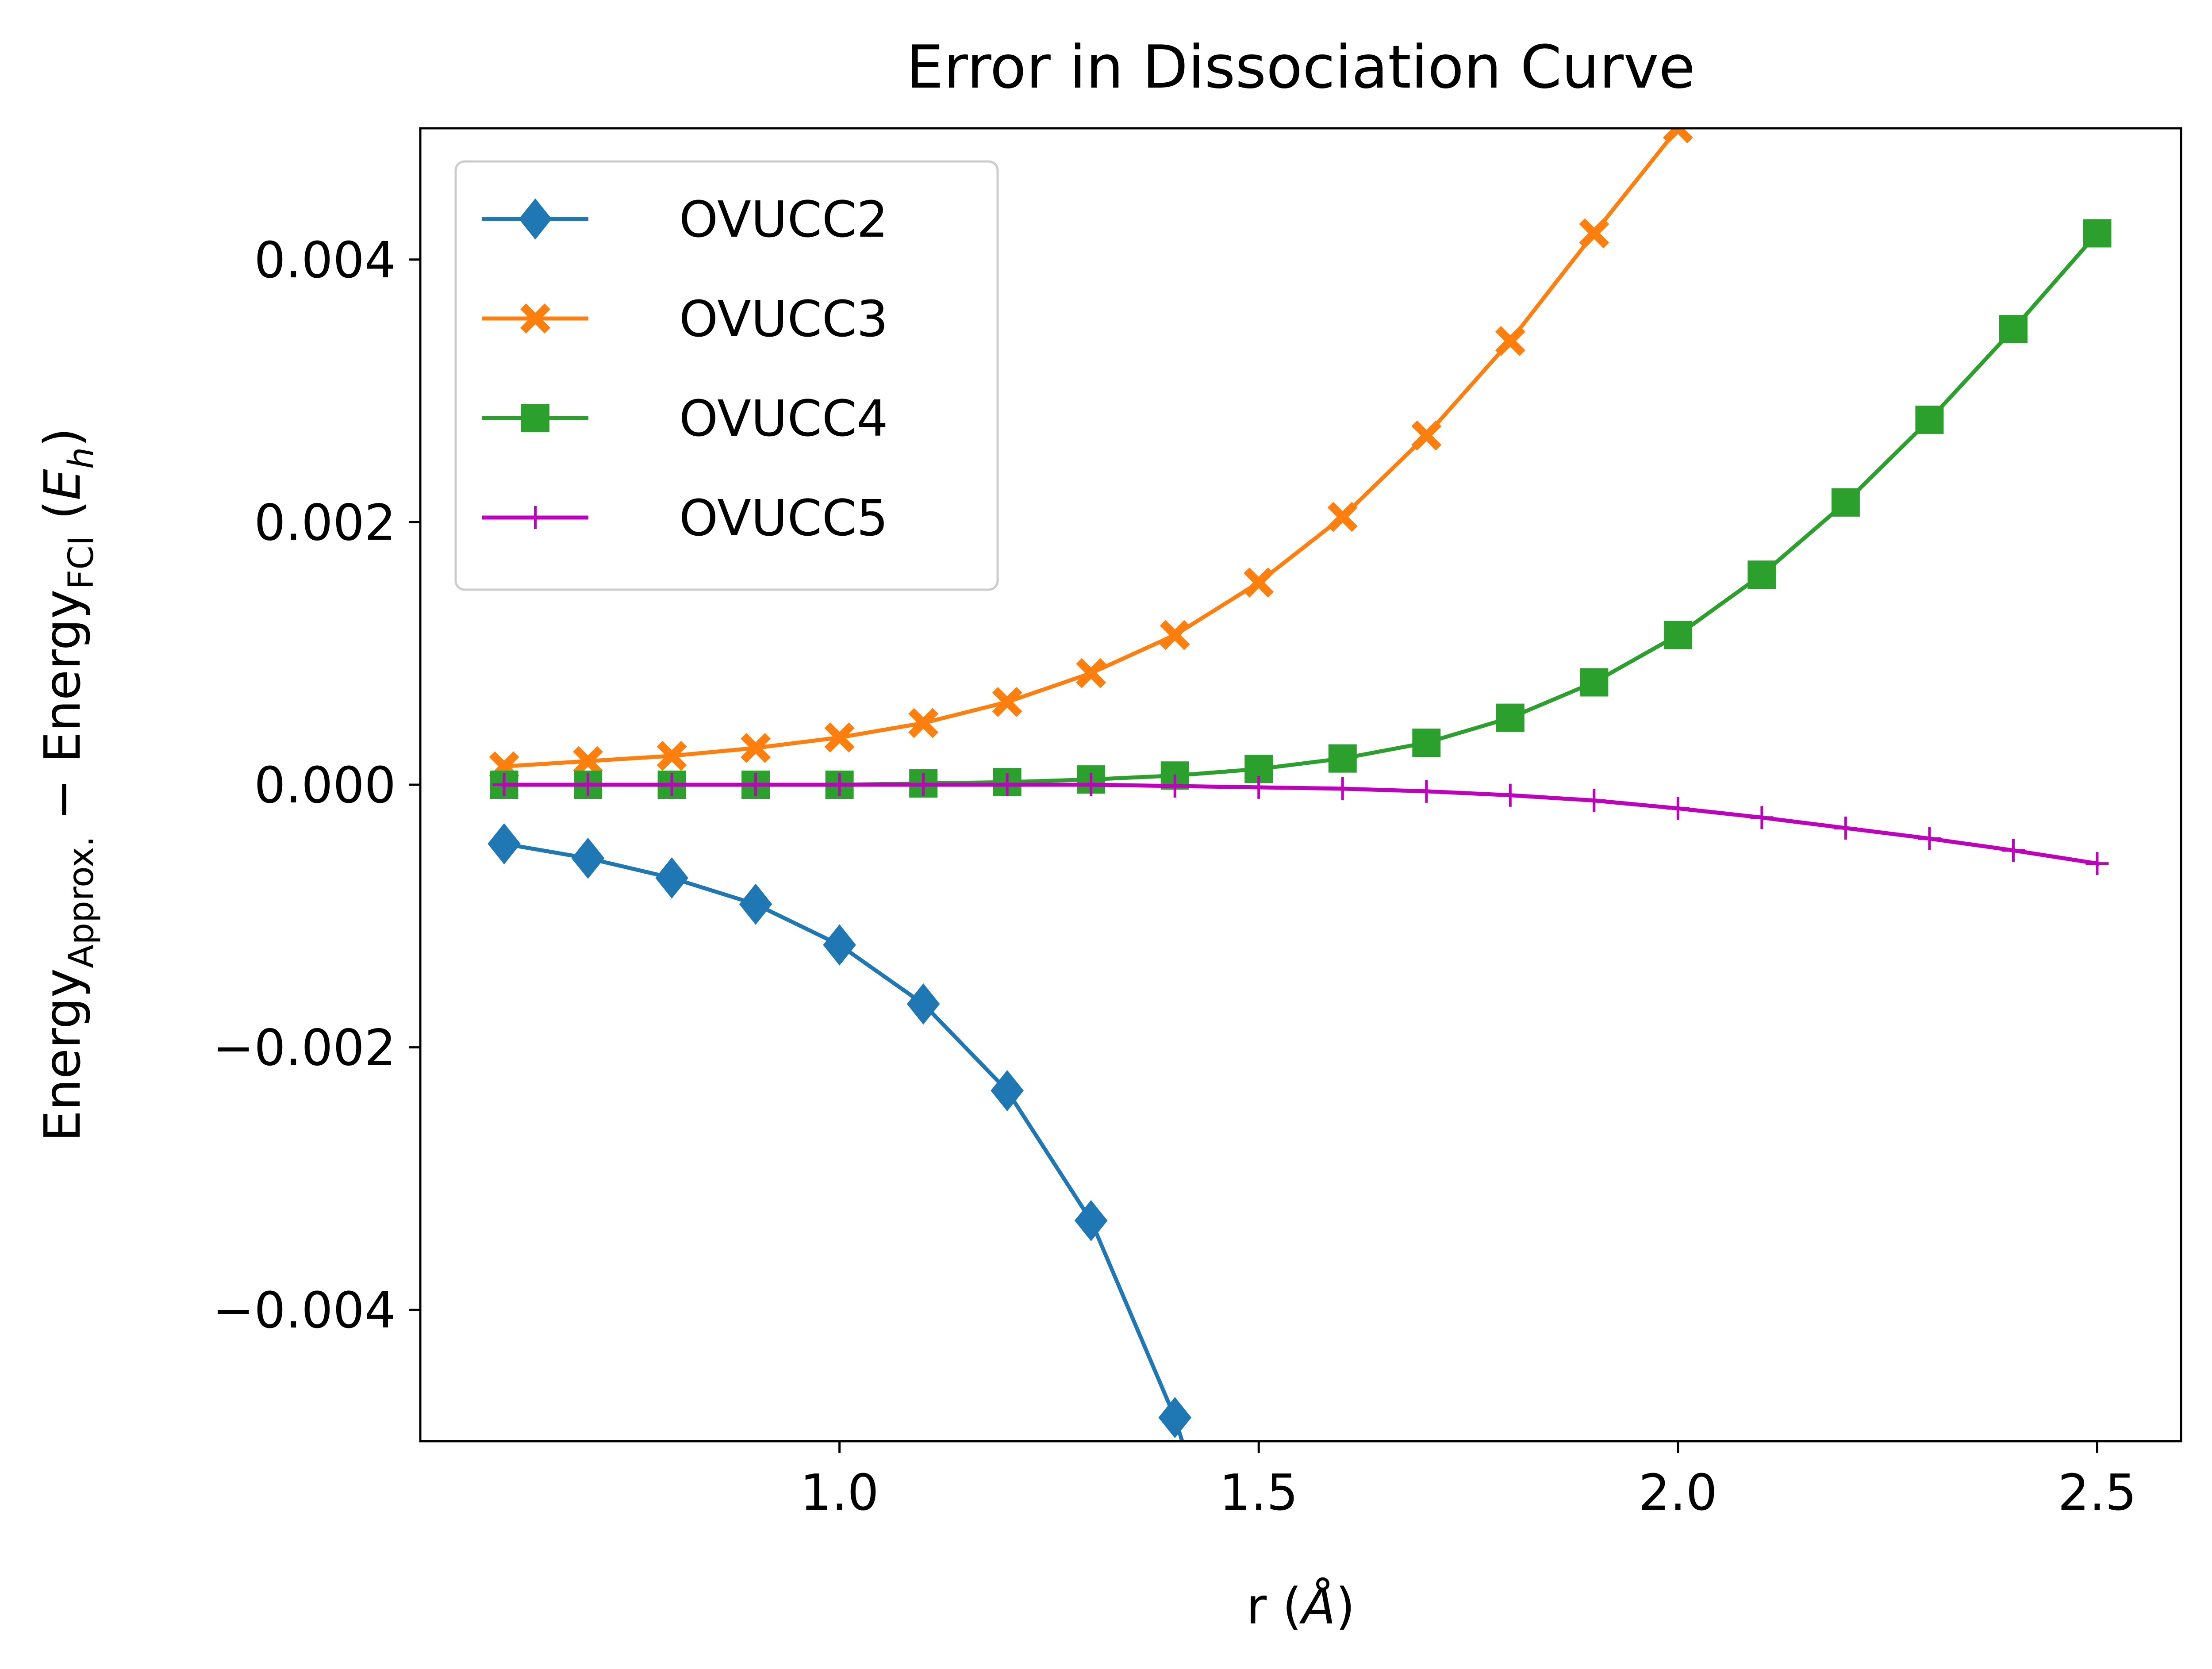 The height and width of the screenshot is (1669, 2212). I want to click on y-tick-label: 0.004, so click(325, 260).